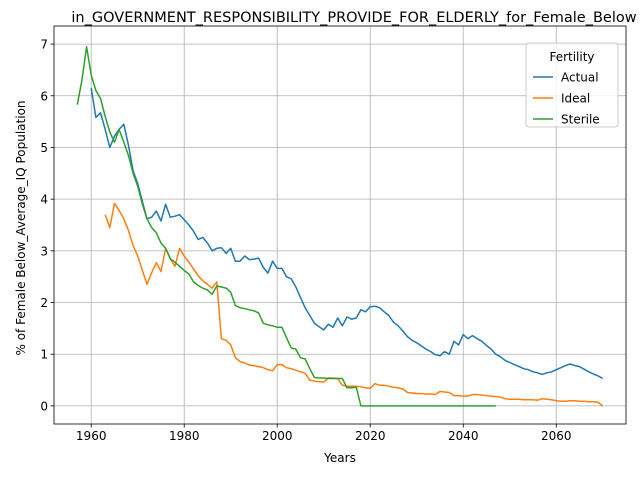 This screenshot has height=480, width=640. I want to click on x-tick-label: 2060, so click(556, 436).